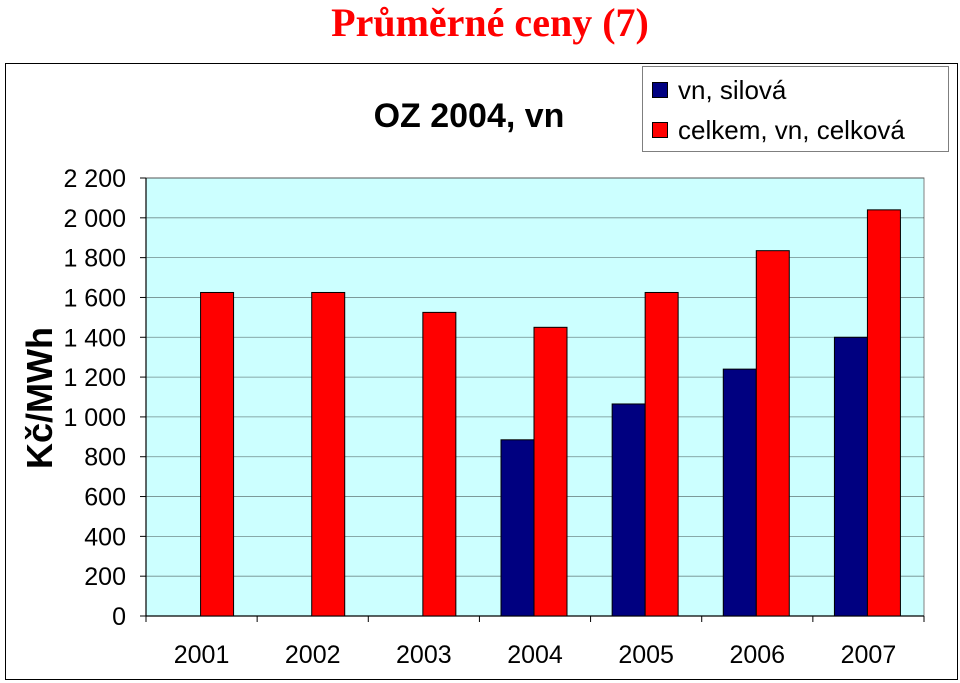 The width and height of the screenshot is (960, 683). Describe the element at coordinates (757, 655) in the screenshot. I see `x-tick-label: 2006` at that location.